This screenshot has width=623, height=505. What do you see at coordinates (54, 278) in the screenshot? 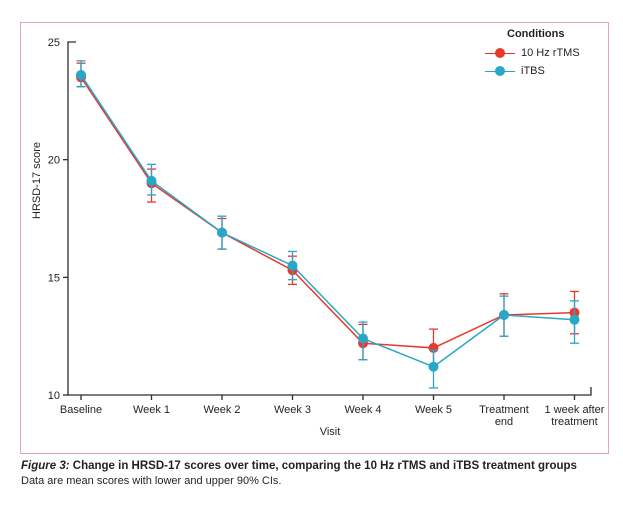
I see `y-tick-label: 15` at bounding box center [54, 278].